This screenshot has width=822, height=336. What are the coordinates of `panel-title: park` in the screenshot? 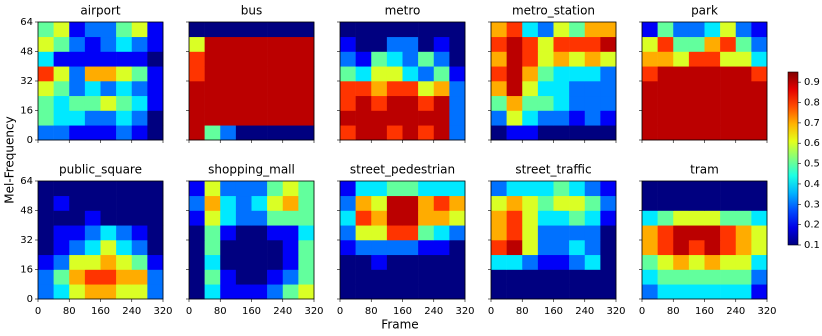 It's located at (704, 11).